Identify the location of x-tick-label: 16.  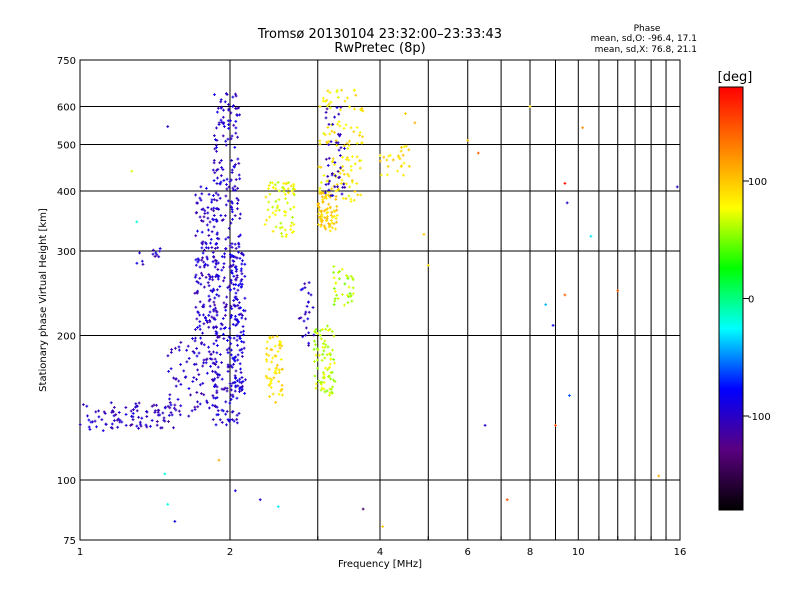
(680, 552).